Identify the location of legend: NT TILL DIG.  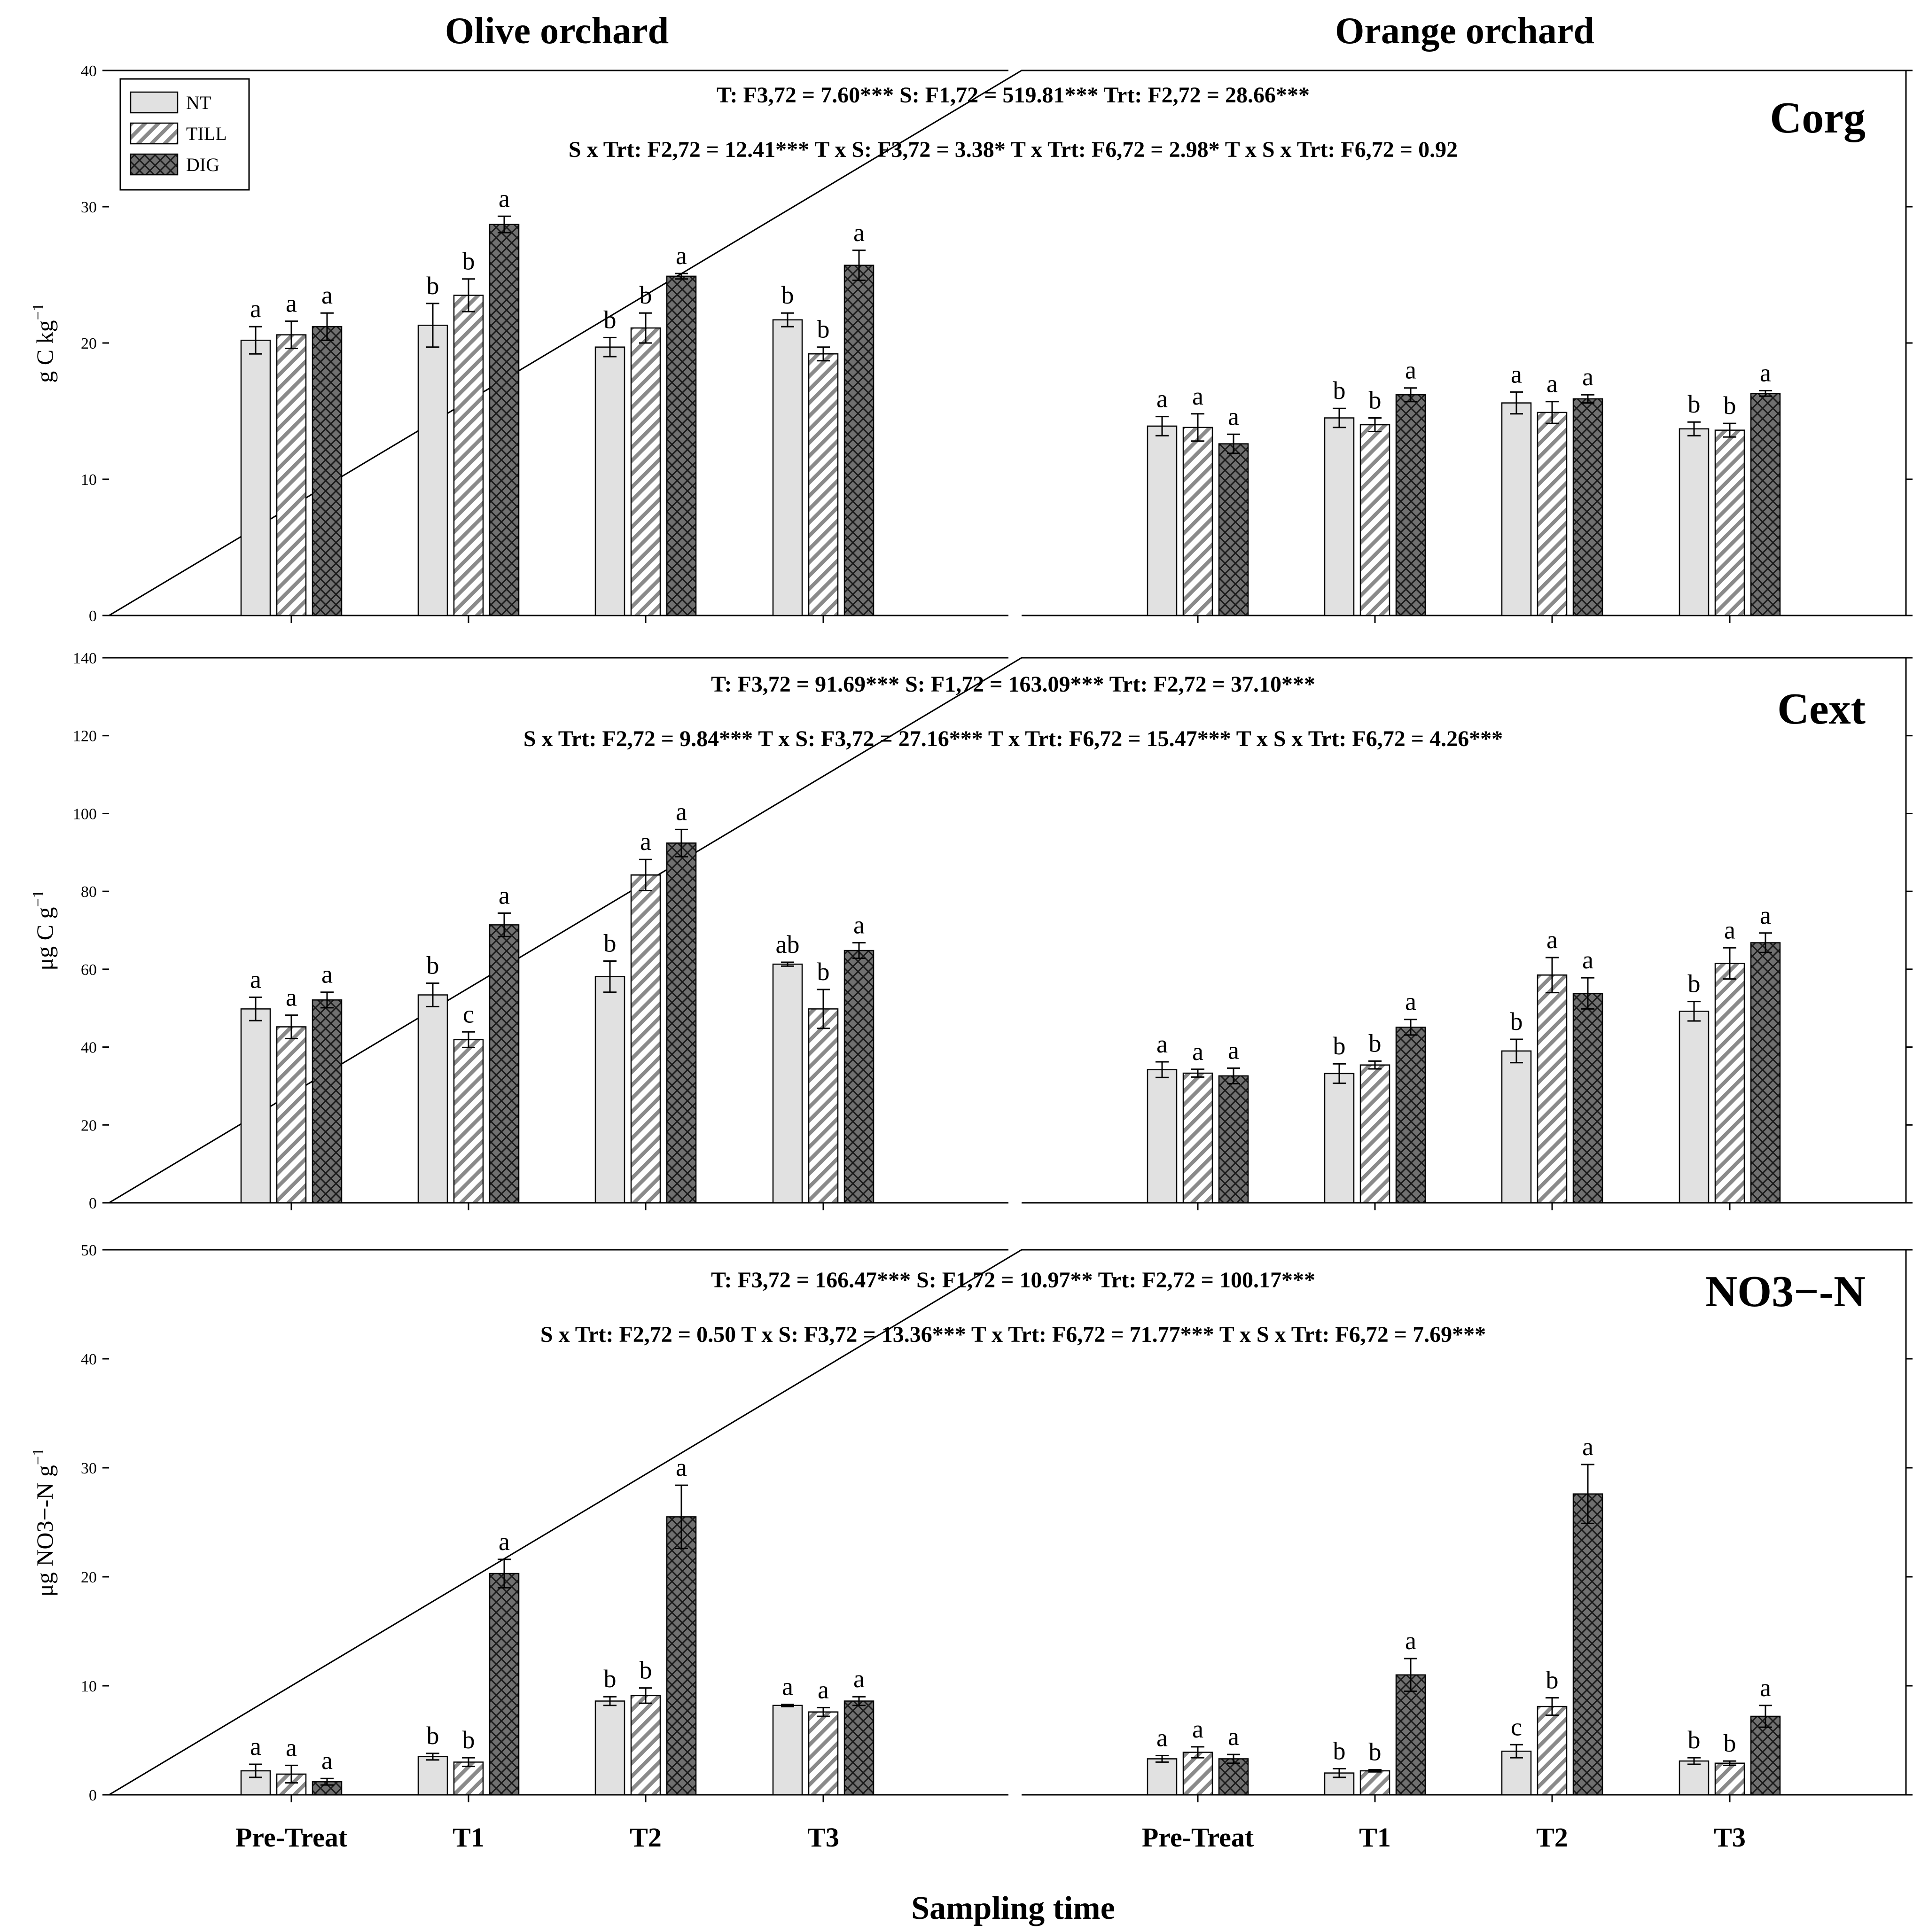
(184, 134).